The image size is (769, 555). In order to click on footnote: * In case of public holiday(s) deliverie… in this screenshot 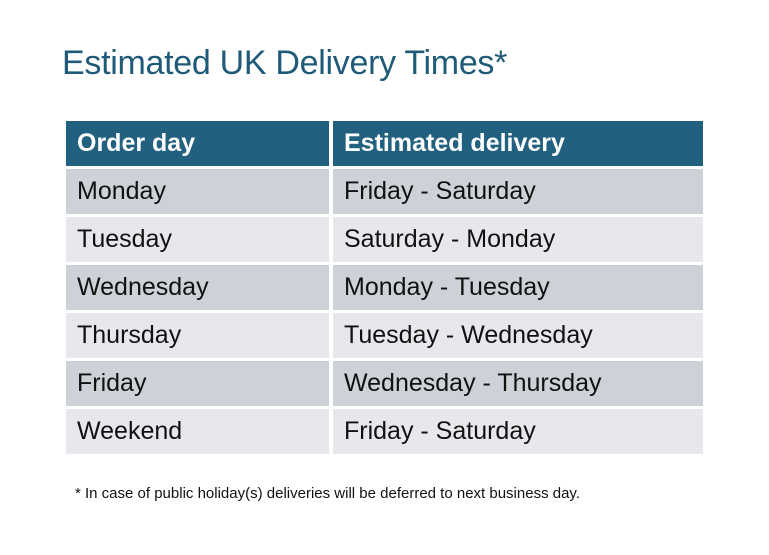, I will do `click(327, 493)`.